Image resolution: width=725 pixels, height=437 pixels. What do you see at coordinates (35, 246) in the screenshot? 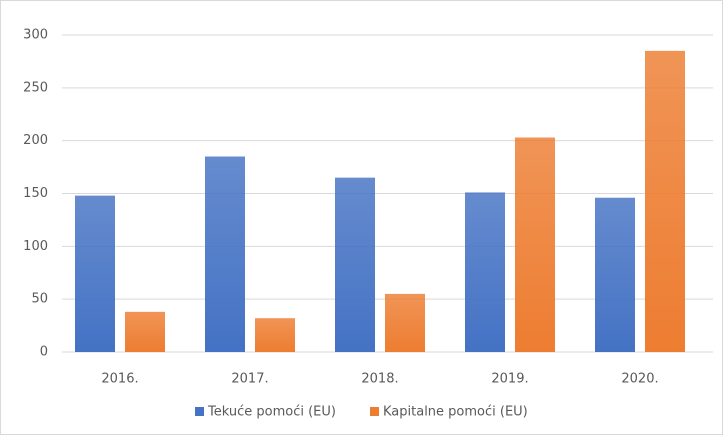
I see `y-tick-label: 100` at bounding box center [35, 246].